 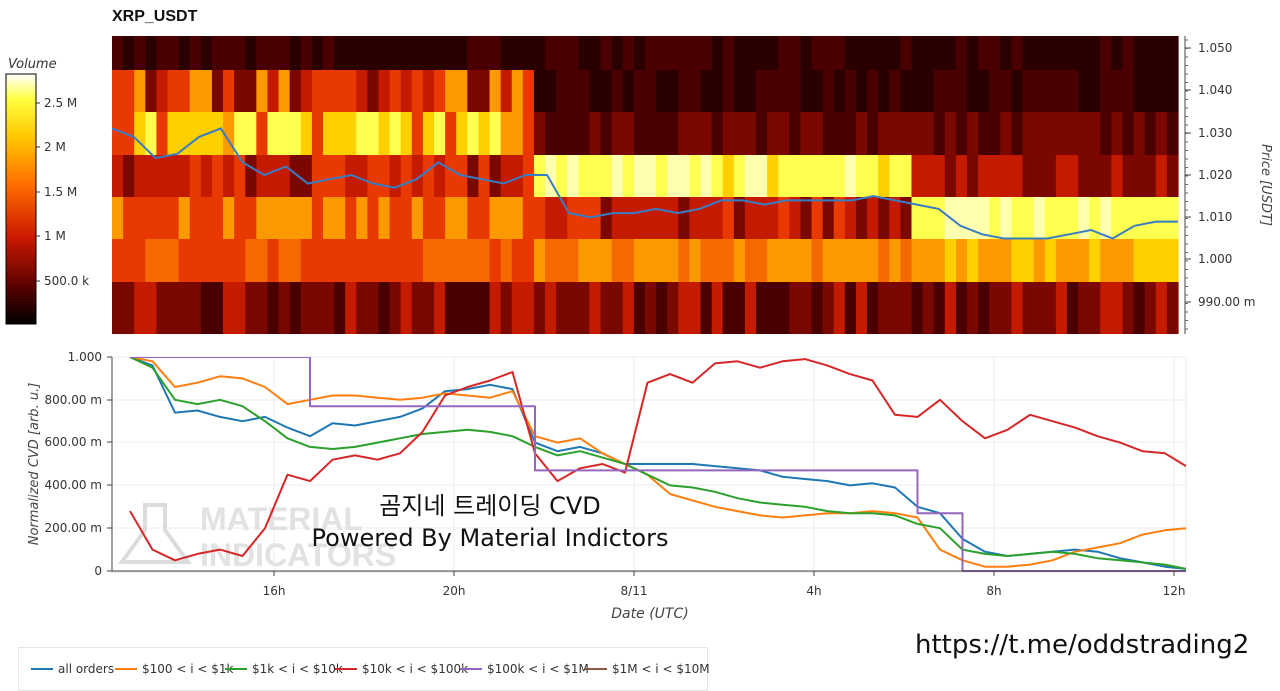 What do you see at coordinates (524, 669) in the screenshot?
I see `legend-item: $100k < i < $1M` at bounding box center [524, 669].